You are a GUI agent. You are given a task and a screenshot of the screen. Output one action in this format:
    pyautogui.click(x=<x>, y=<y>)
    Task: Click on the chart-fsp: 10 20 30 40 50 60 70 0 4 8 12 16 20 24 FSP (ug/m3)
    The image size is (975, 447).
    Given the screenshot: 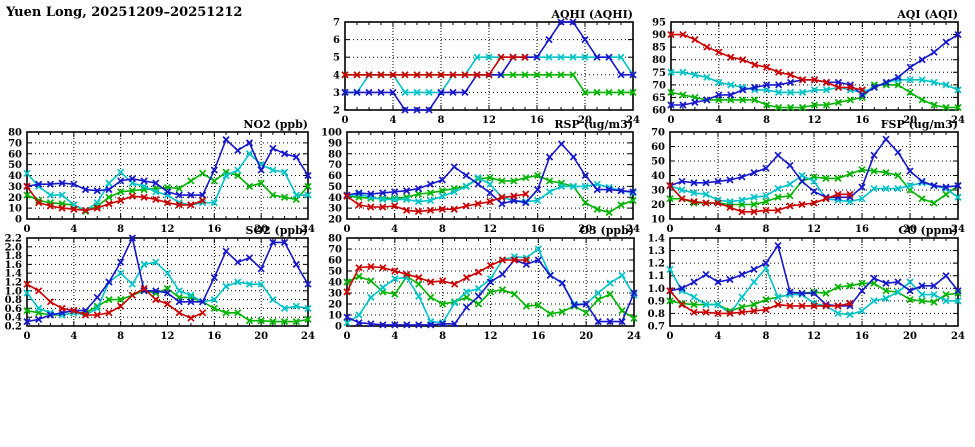 What is the action you would take?
    pyautogui.click(x=799, y=177)
    